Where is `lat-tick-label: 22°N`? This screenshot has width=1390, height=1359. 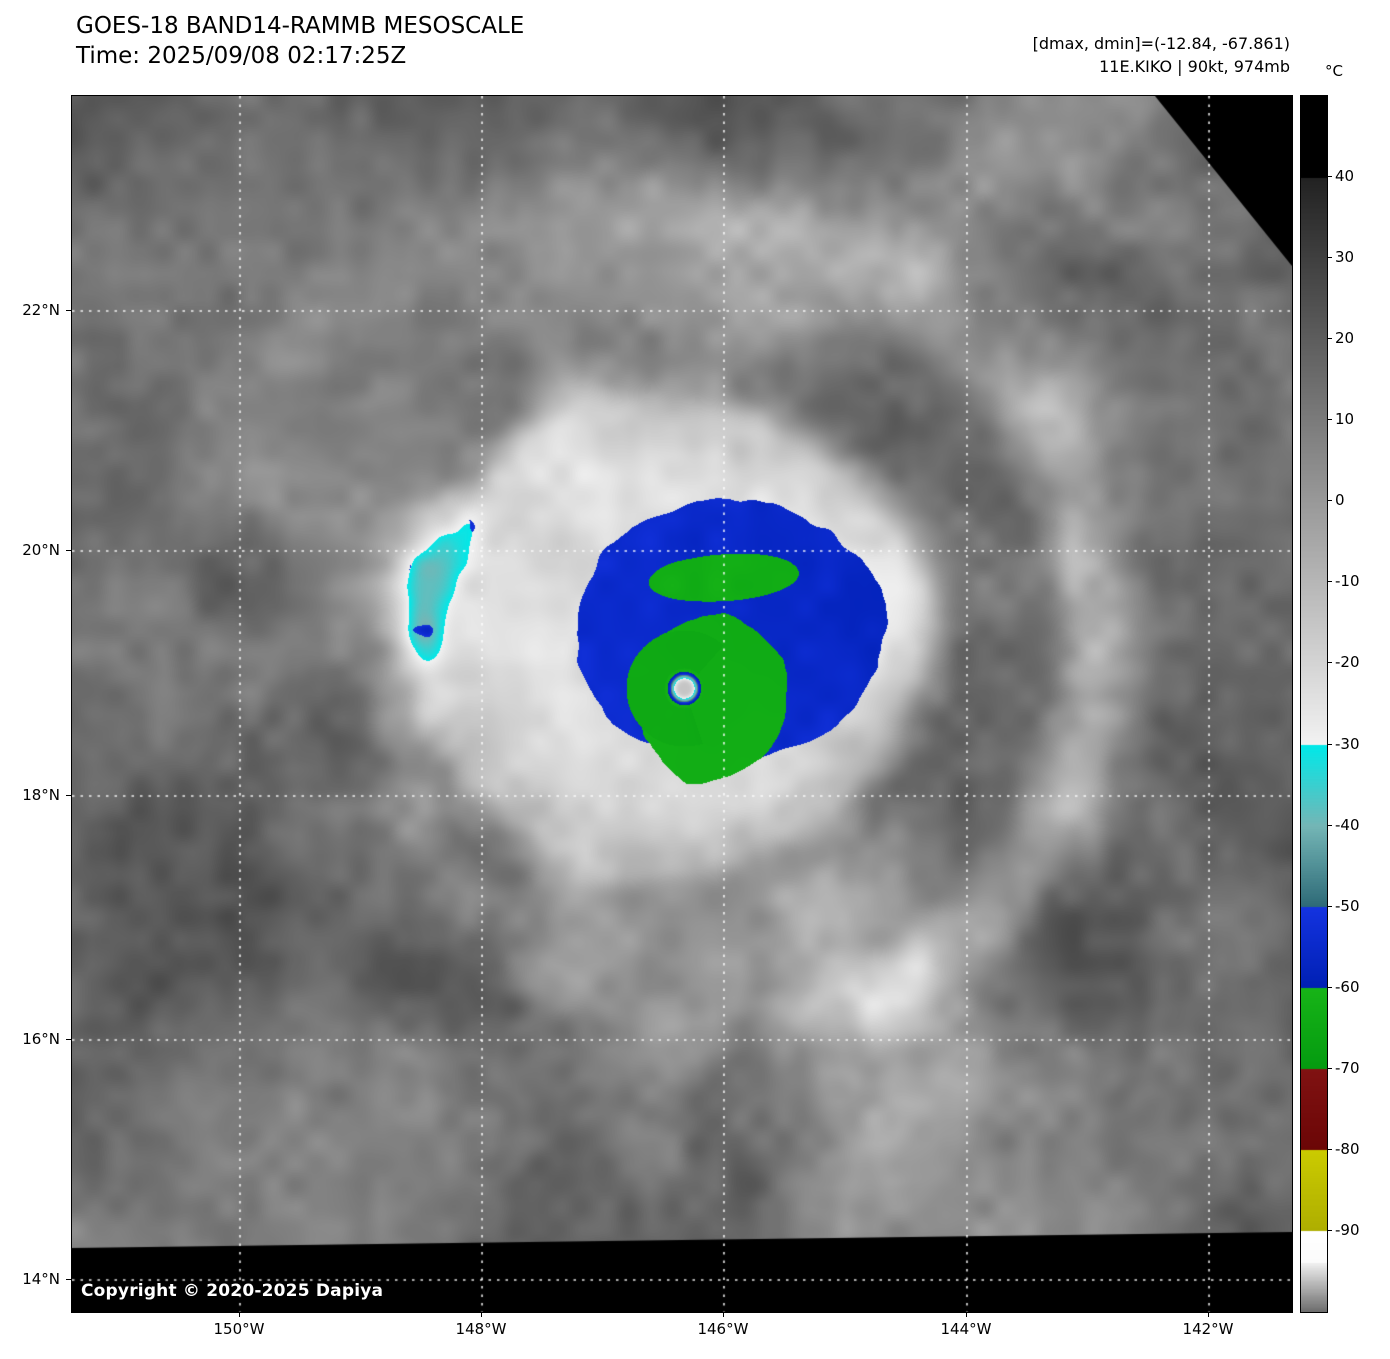
lat-tick-label: 22°N is located at coordinates (41, 309).